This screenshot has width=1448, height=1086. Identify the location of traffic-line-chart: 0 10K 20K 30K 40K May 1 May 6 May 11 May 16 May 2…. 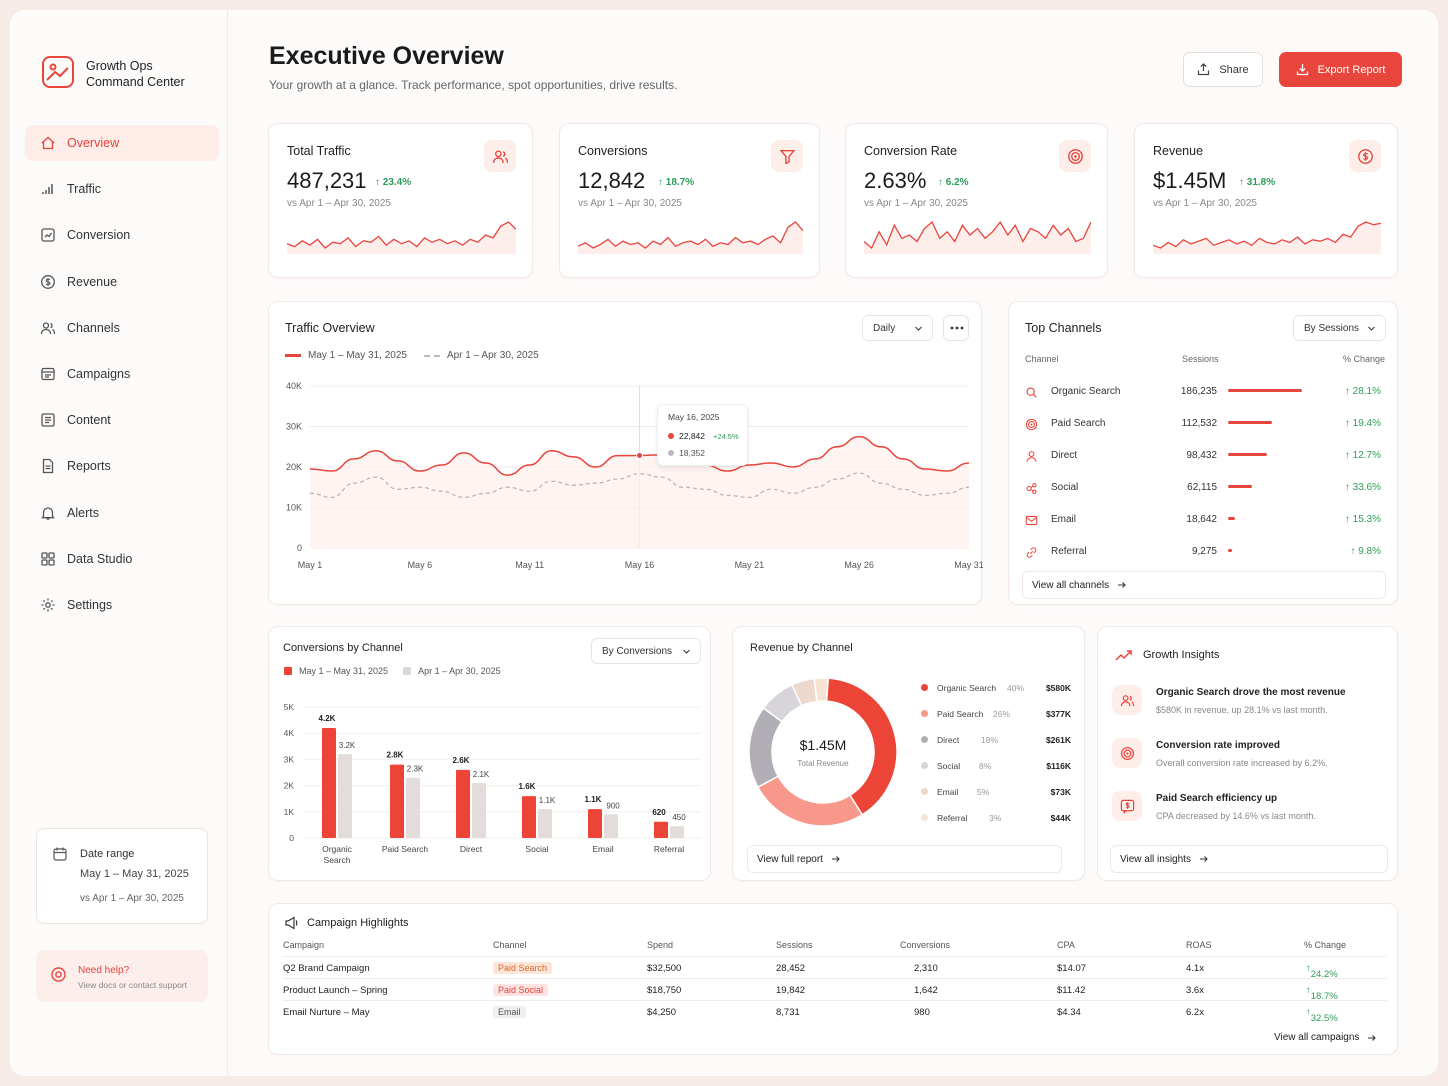
(634, 475).